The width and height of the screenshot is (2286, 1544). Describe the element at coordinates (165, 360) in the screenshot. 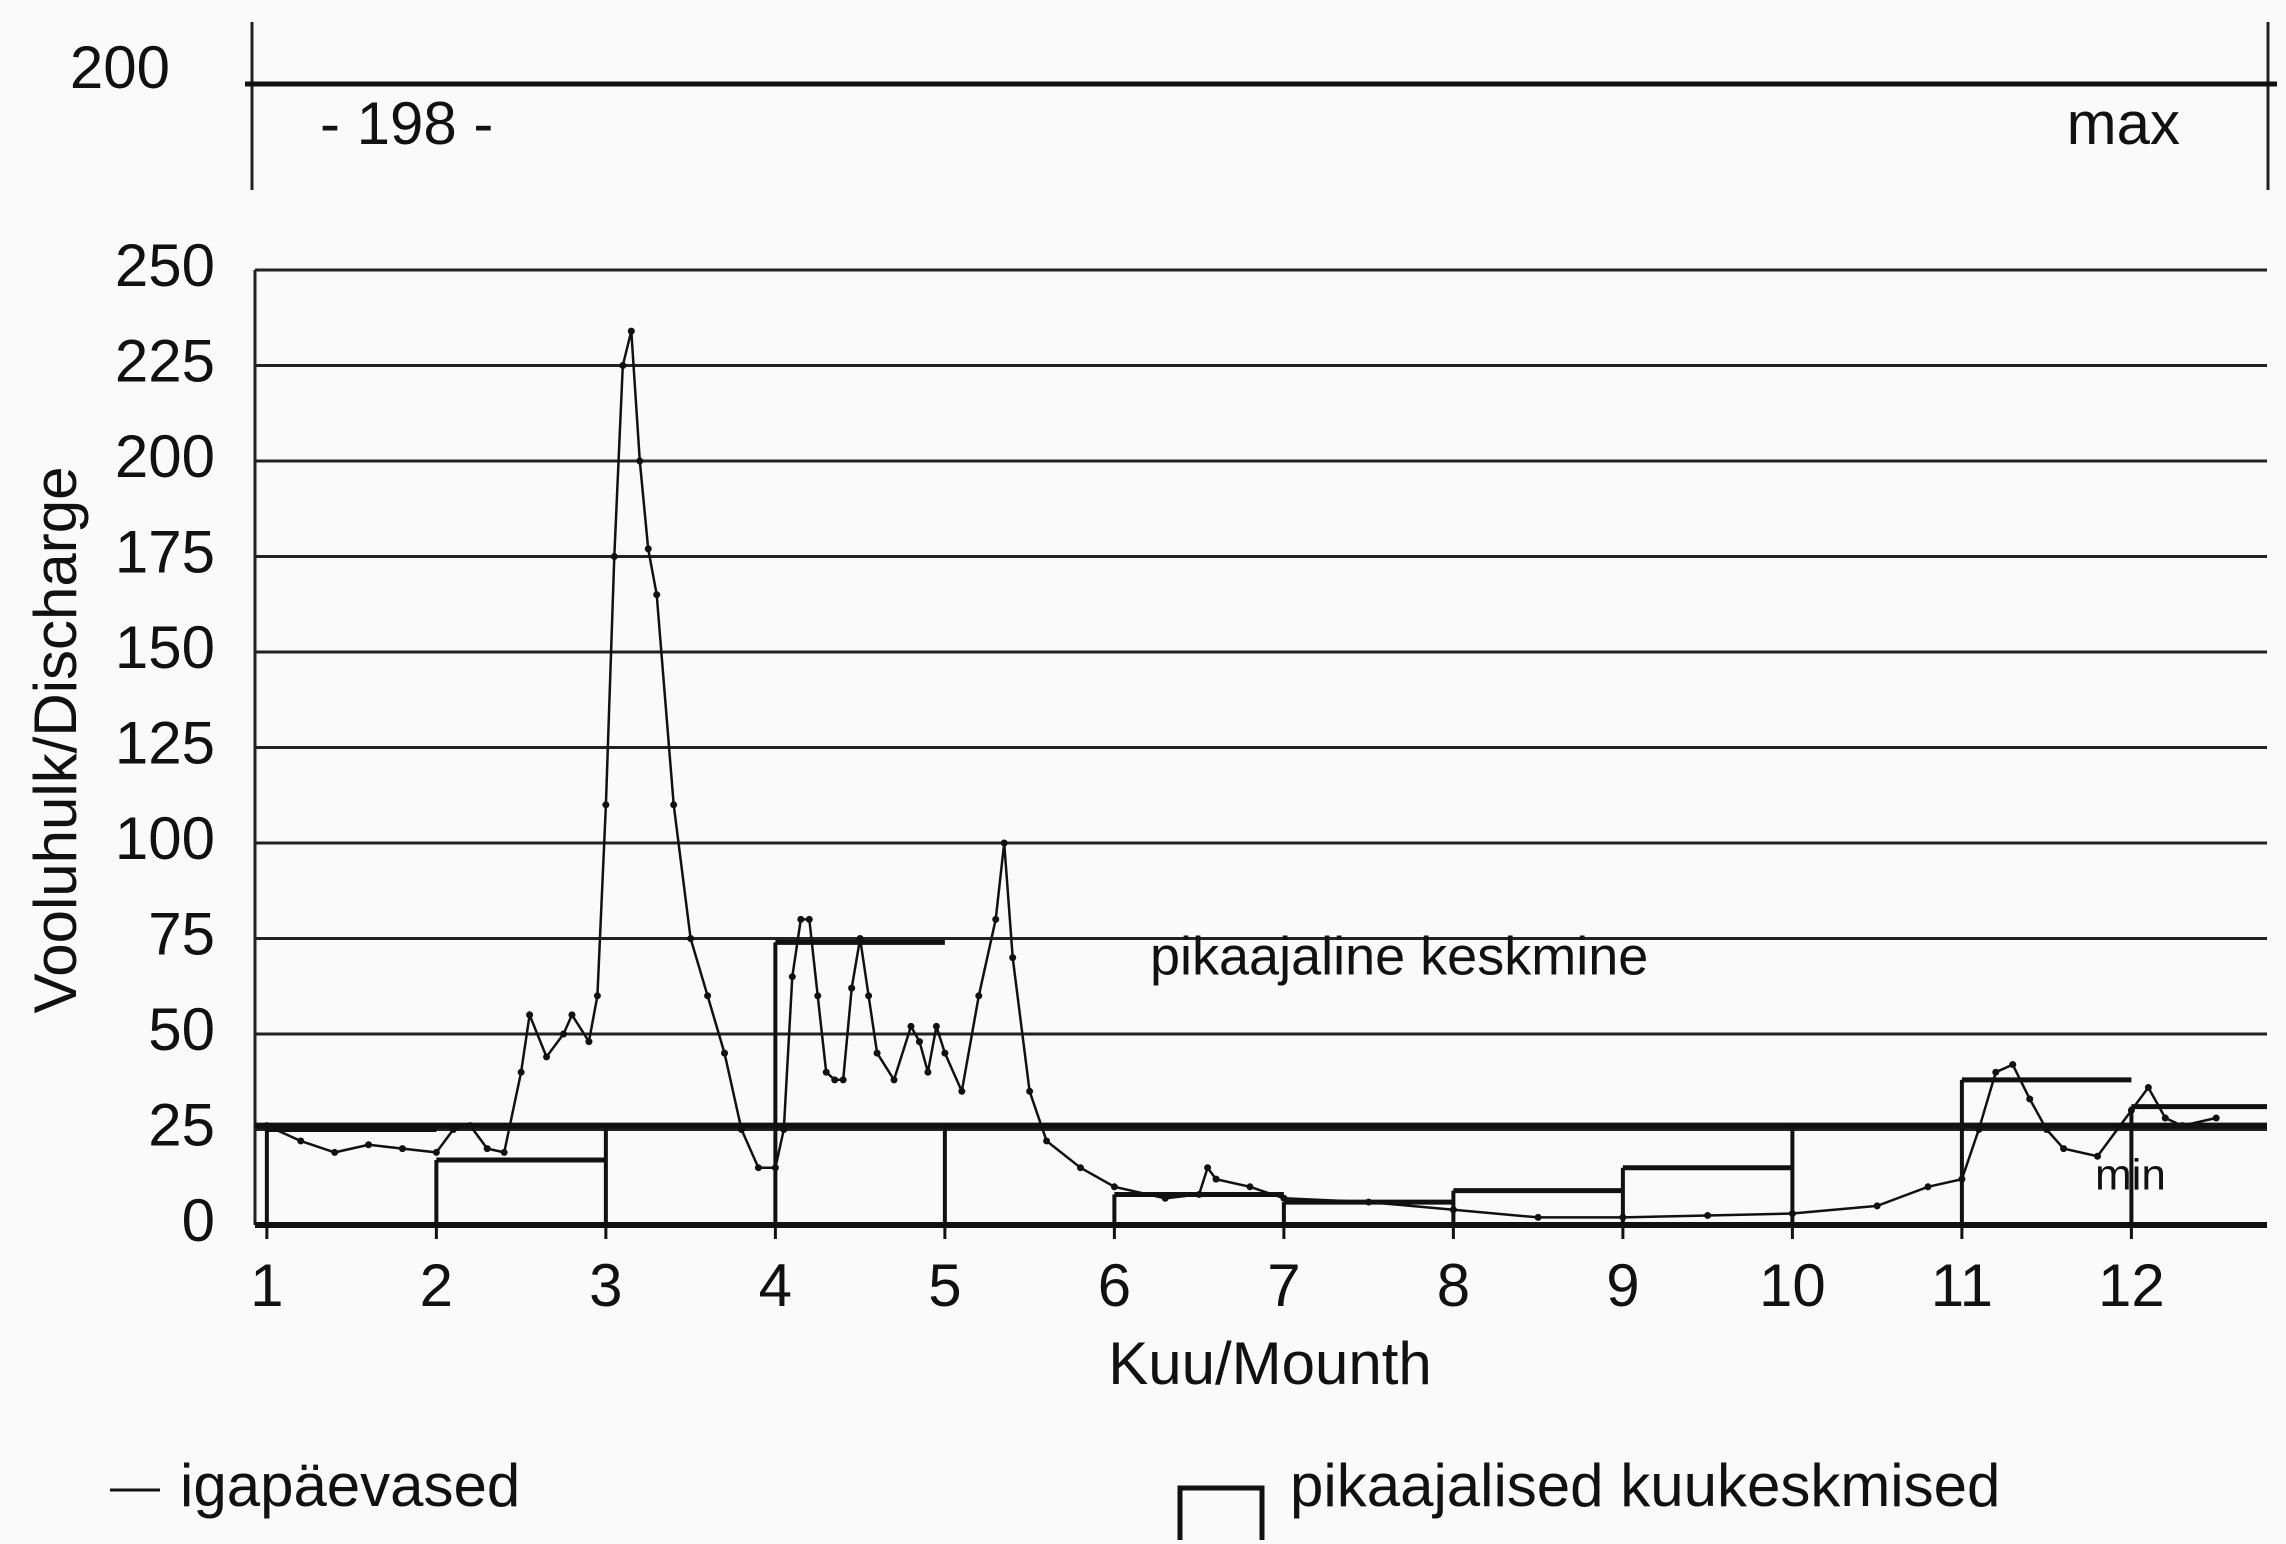

I see `y-tick-label: 225` at that location.